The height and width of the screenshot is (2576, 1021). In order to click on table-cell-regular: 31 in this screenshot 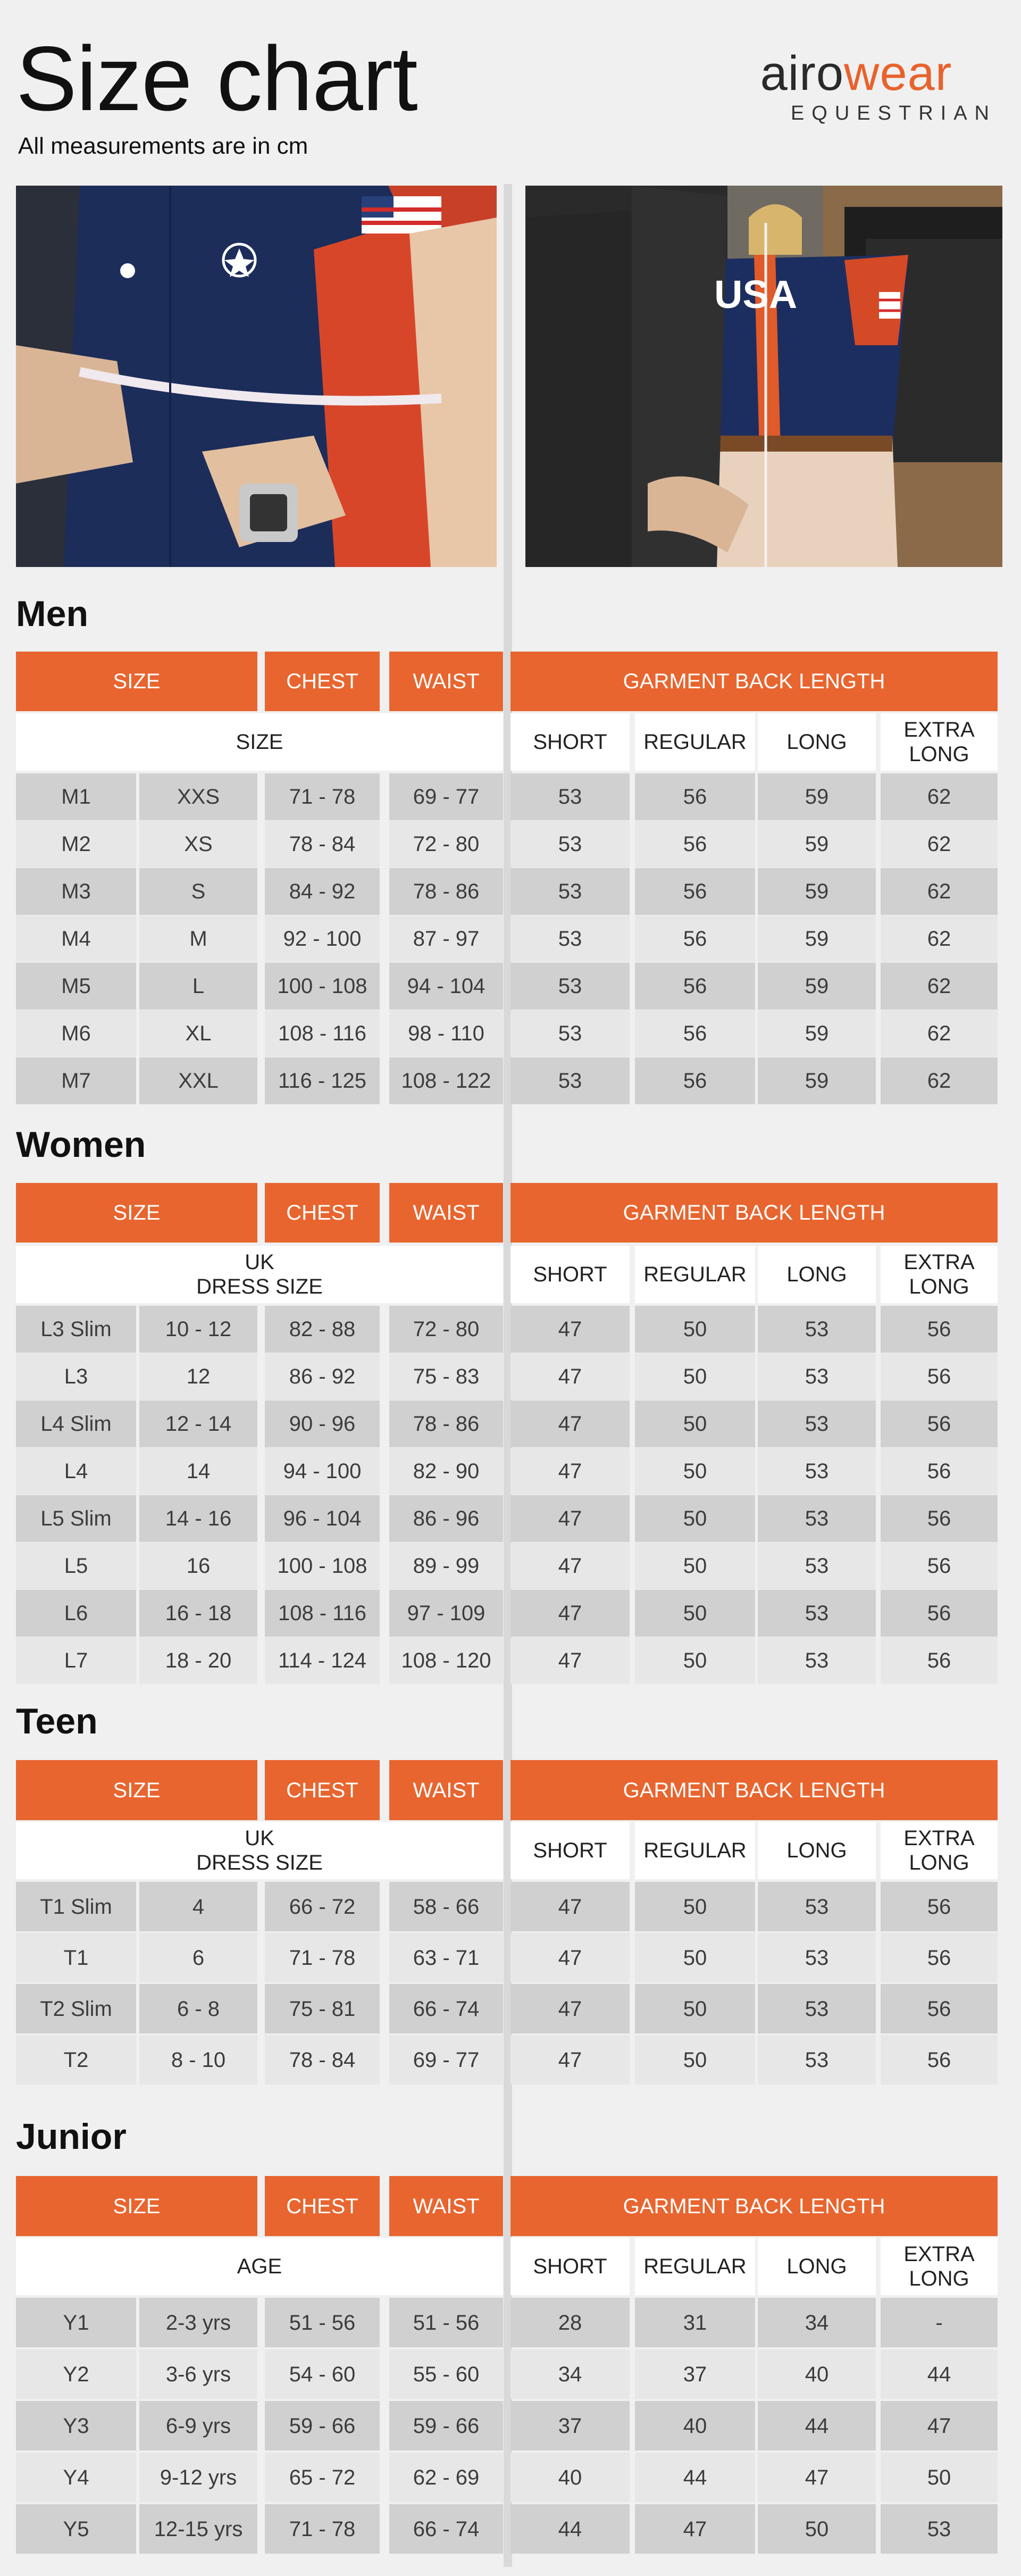, I will do `click(695, 2322)`.